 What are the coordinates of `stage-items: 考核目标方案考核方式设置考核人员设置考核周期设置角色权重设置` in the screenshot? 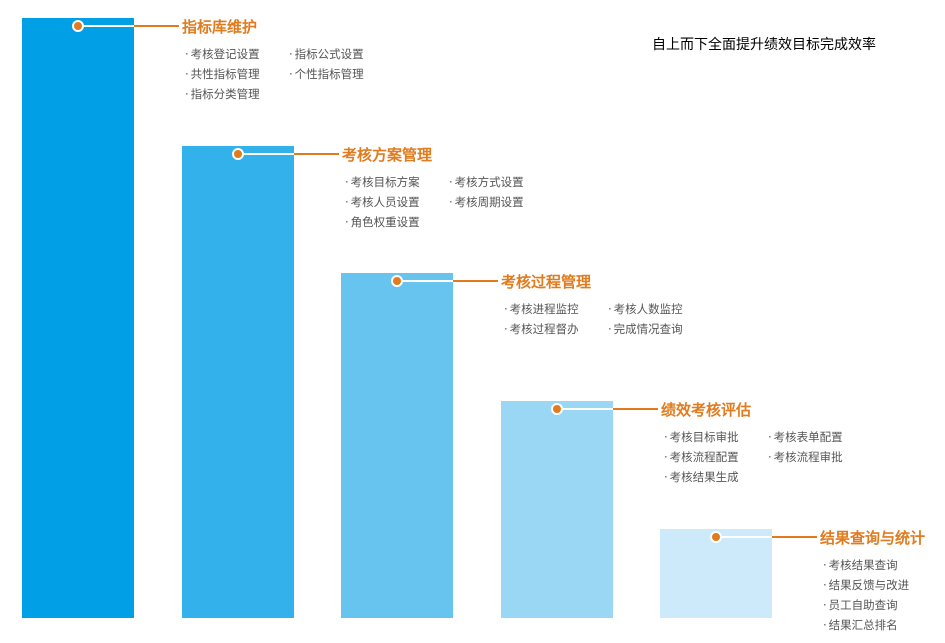 It's located at (449, 202).